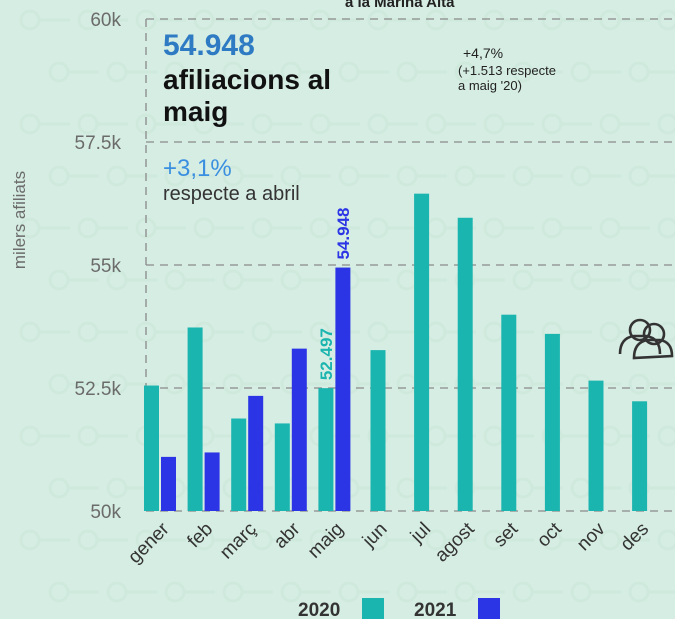 The width and height of the screenshot is (675, 619). I want to click on x-tick-label: oct, so click(549, 534).